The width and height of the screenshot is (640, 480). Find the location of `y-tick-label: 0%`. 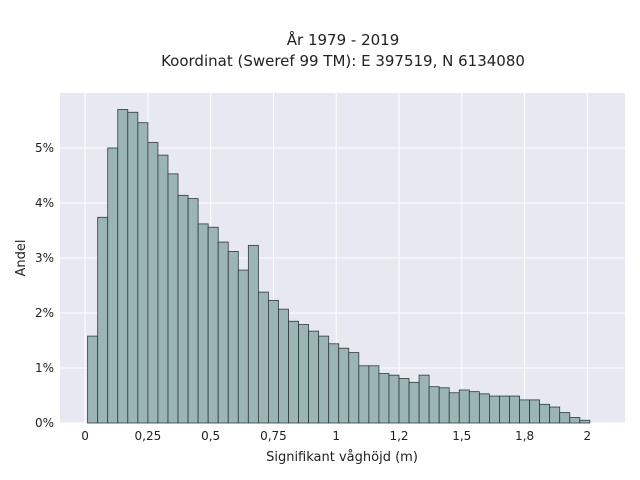

y-tick-label: 0% is located at coordinates (44, 423).